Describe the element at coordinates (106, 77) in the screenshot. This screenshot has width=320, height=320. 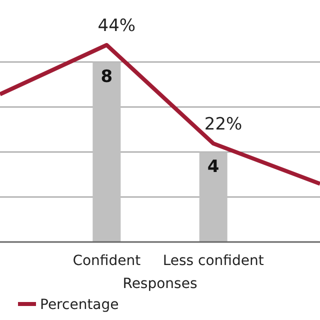
I see `data-label: 8` at that location.